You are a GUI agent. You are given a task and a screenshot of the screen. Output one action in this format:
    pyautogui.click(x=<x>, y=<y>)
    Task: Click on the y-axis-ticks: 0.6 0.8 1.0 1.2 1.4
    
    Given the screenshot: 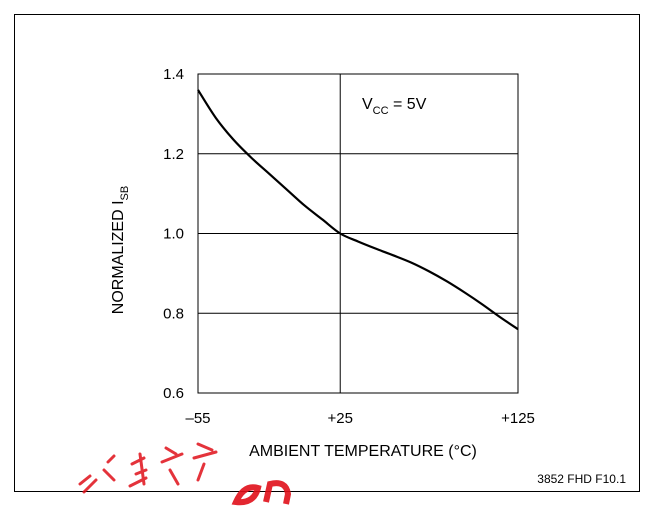 What is the action you would take?
    pyautogui.click(x=173, y=234)
    